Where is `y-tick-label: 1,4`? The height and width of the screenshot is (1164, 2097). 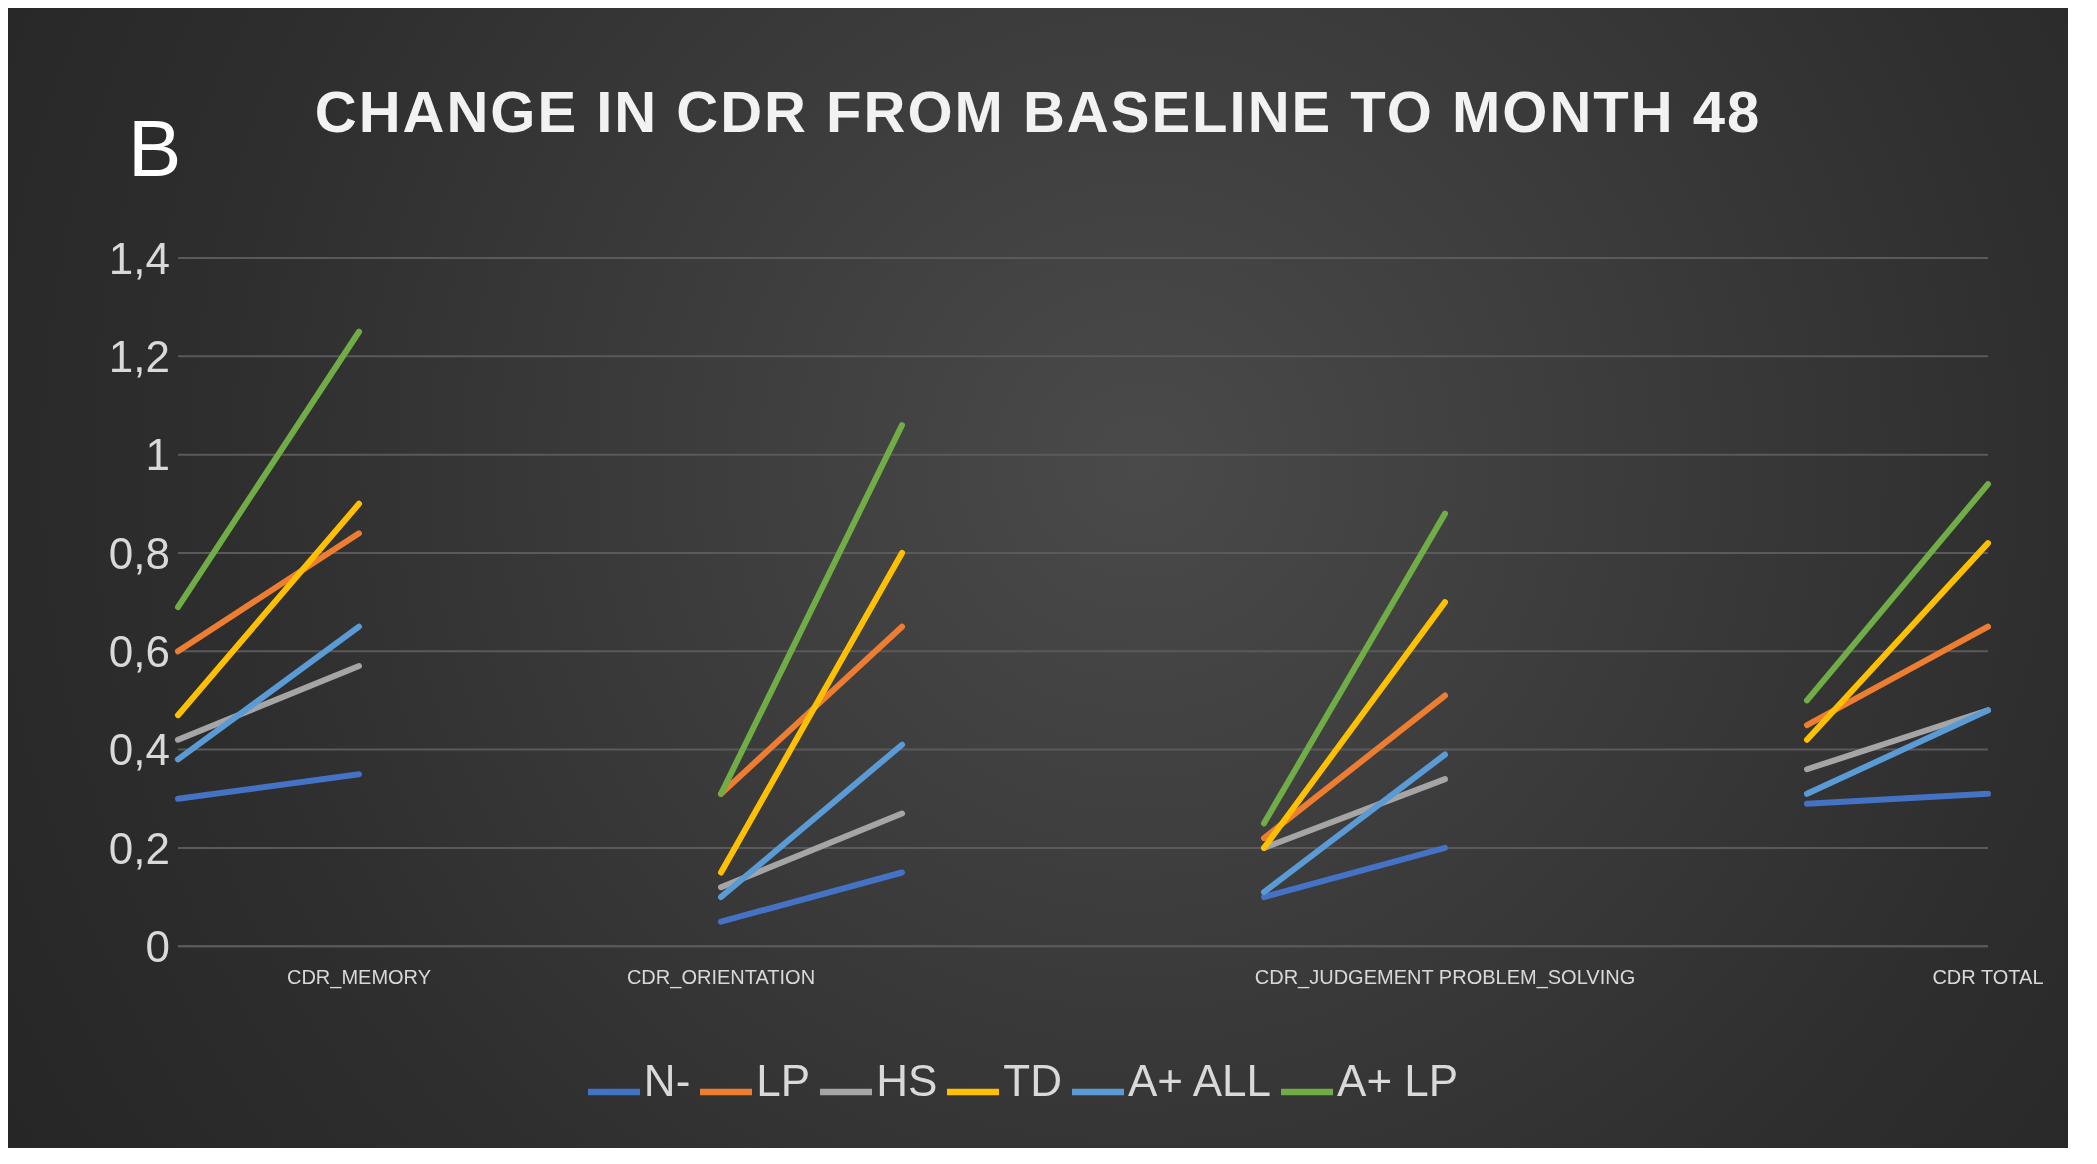
y-tick-label: 1,4 is located at coordinates (139, 258).